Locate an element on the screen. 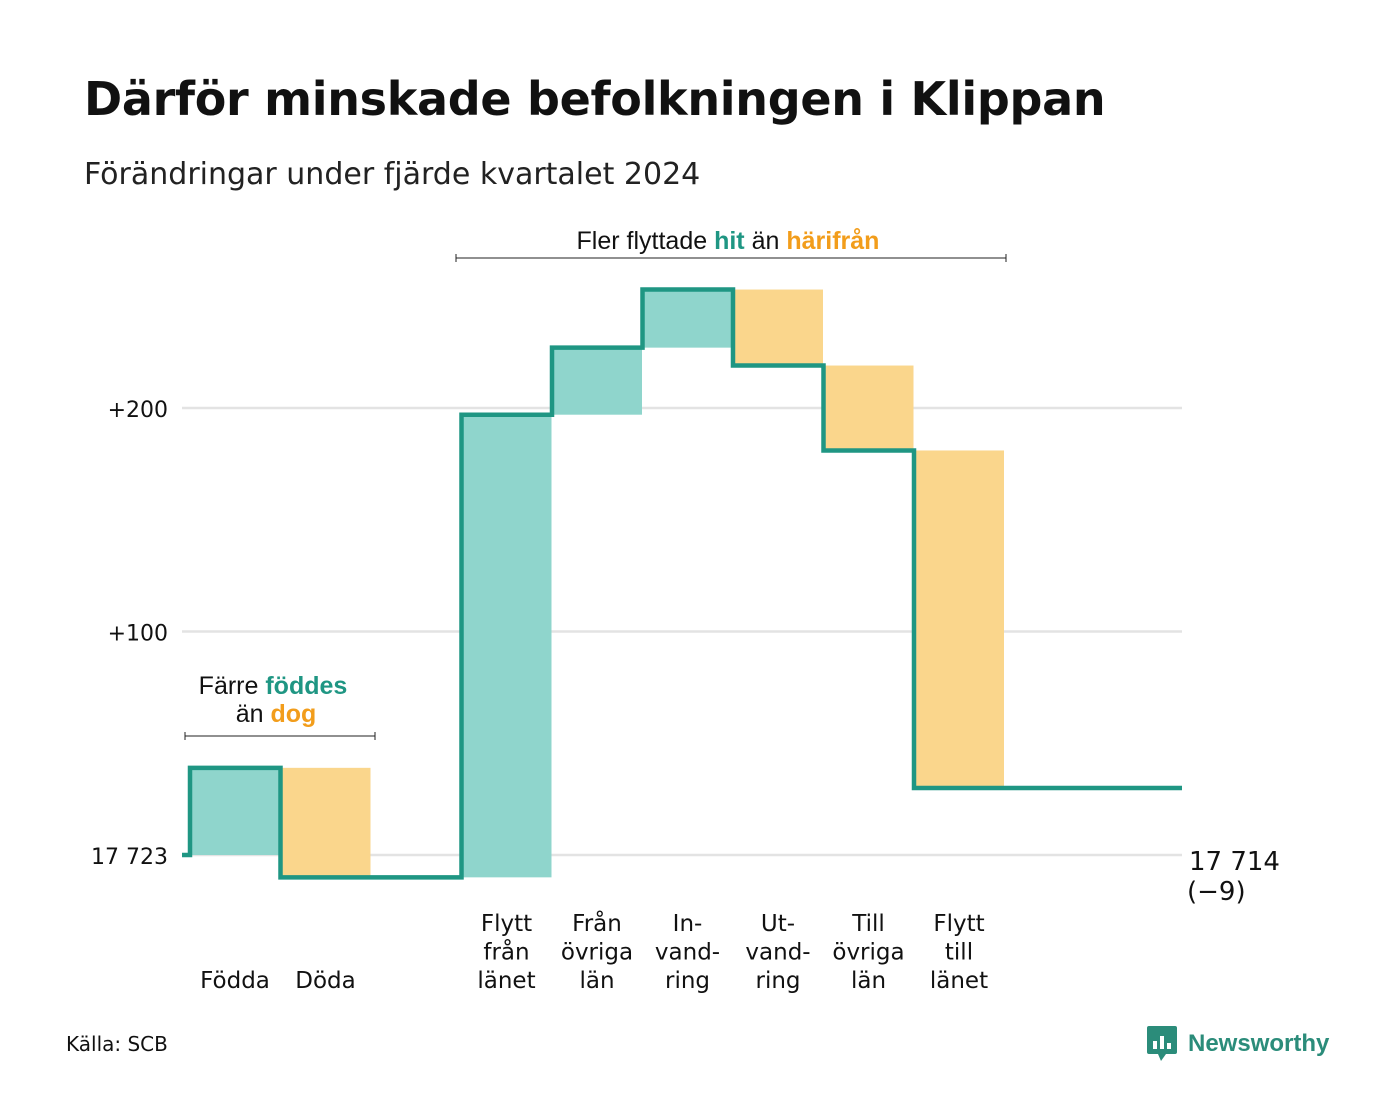 This screenshot has height=1120, width=1400. x-category-label: Döda is located at coordinates (325, 981).